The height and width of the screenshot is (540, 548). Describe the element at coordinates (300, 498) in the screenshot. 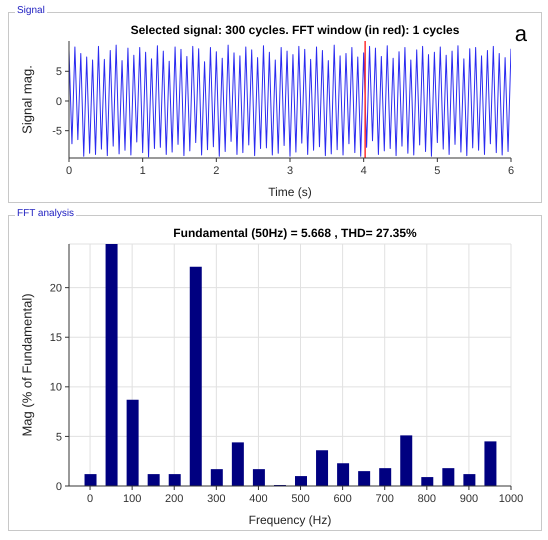

I see `x-tick-label: 500` at that location.